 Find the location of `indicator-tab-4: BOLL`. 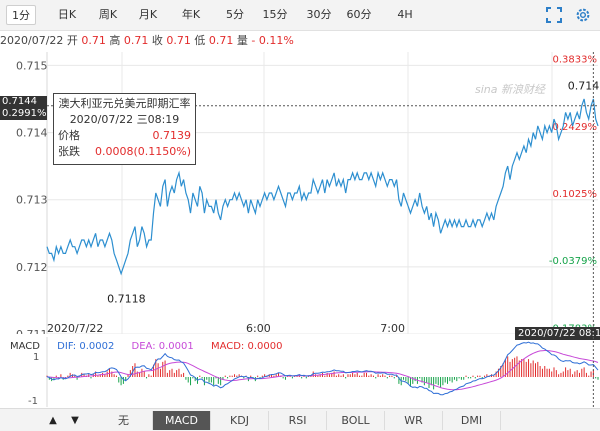

indicator-tab-4: BOLL is located at coordinates (356, 420).